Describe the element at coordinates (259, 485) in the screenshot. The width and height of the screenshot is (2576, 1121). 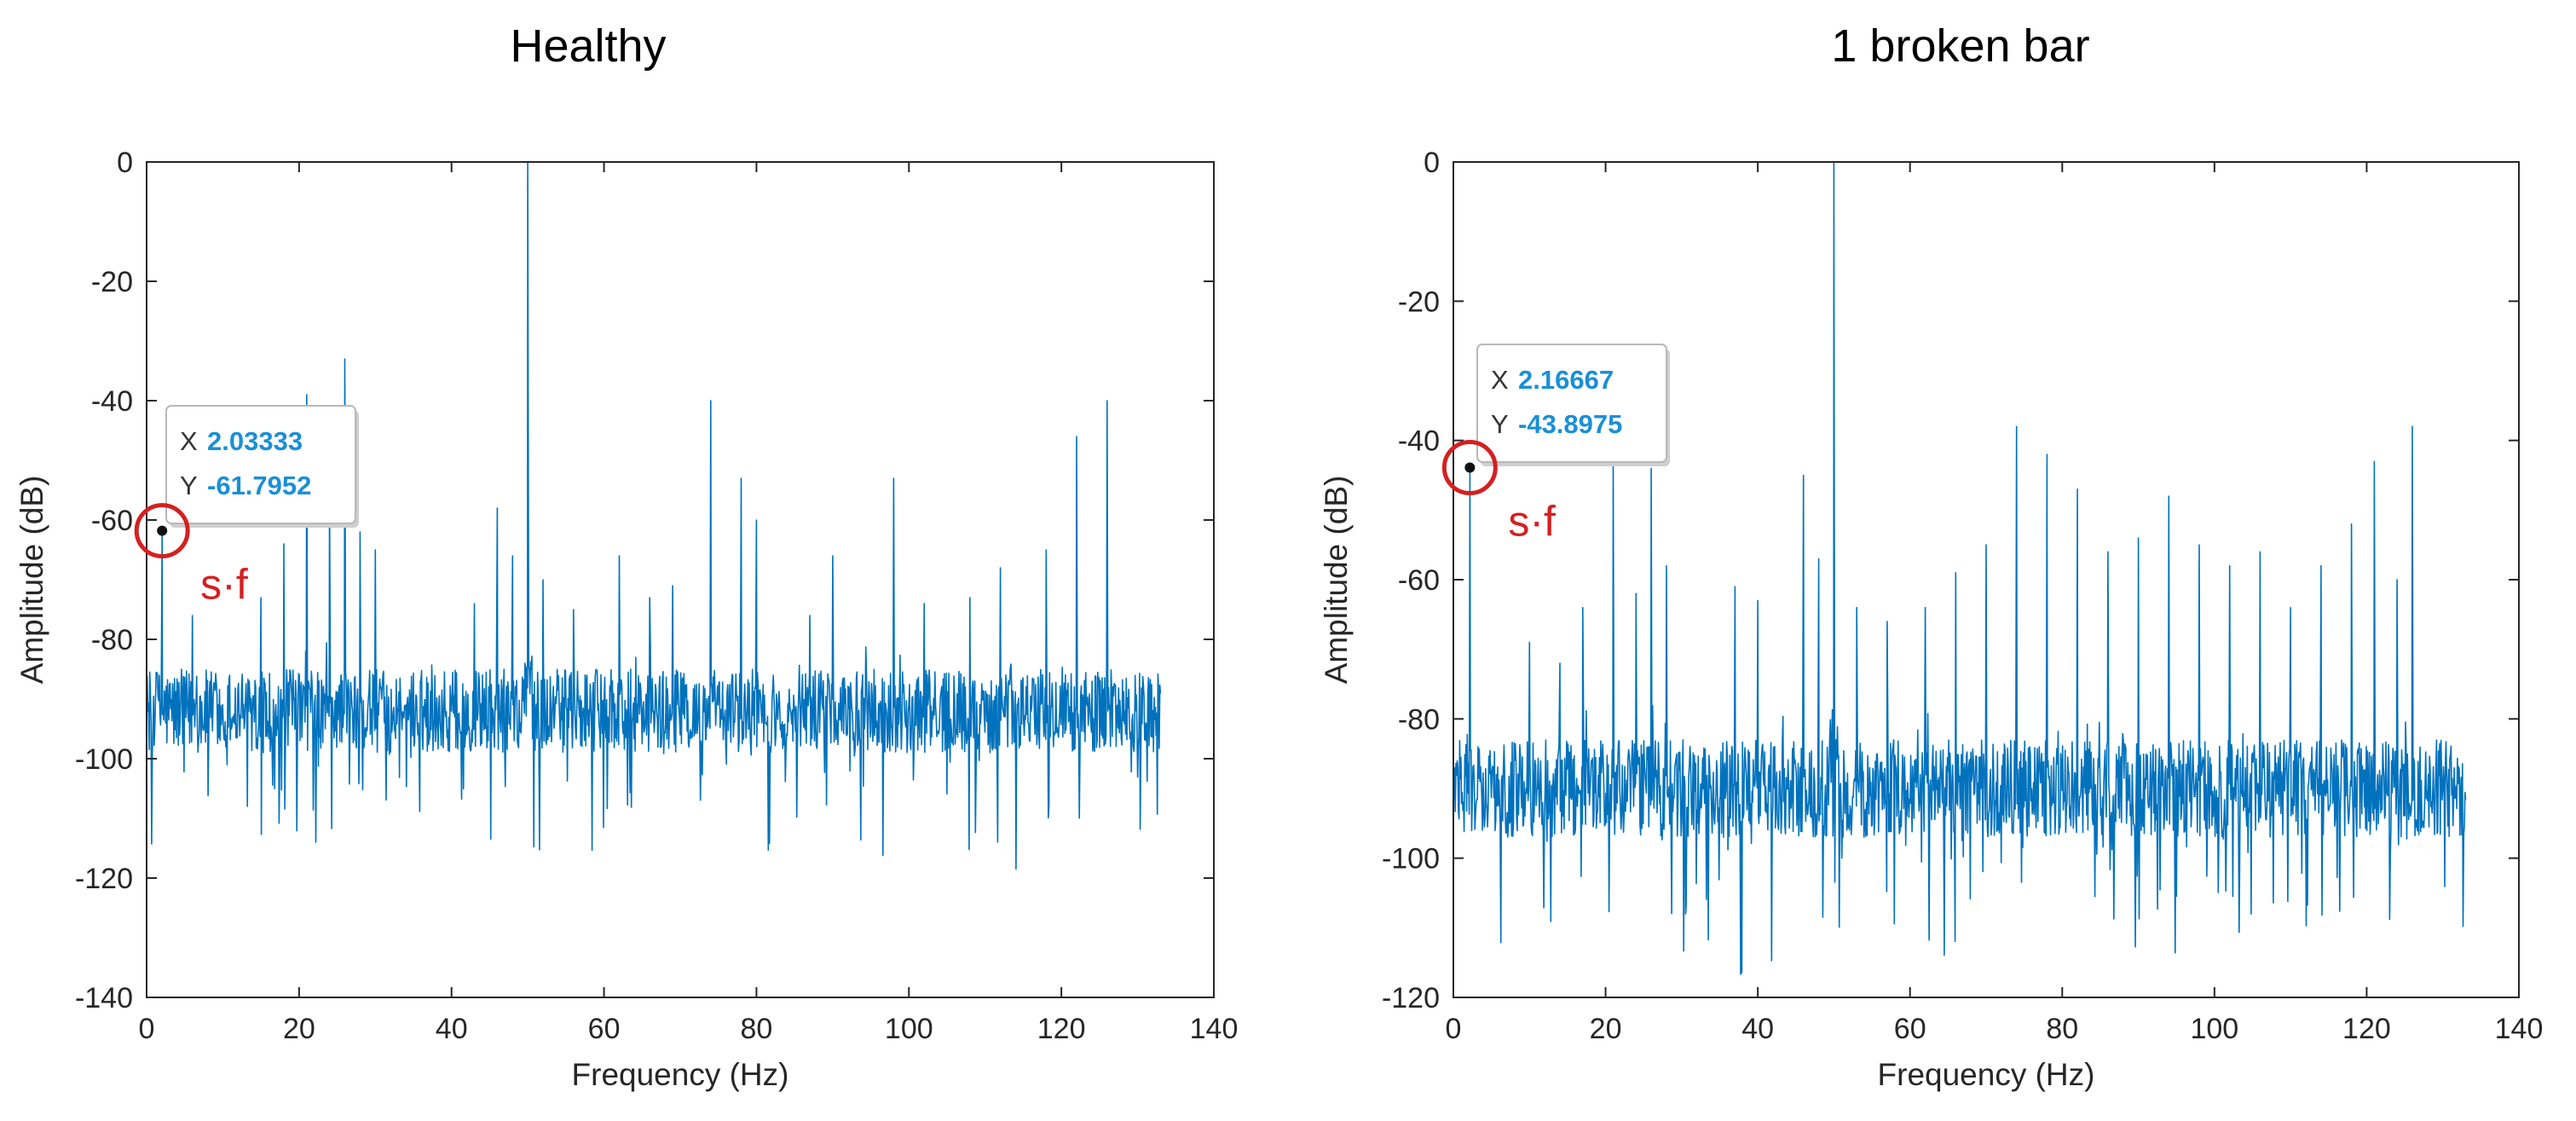
I see `datatip-y-value: -61.7952` at that location.